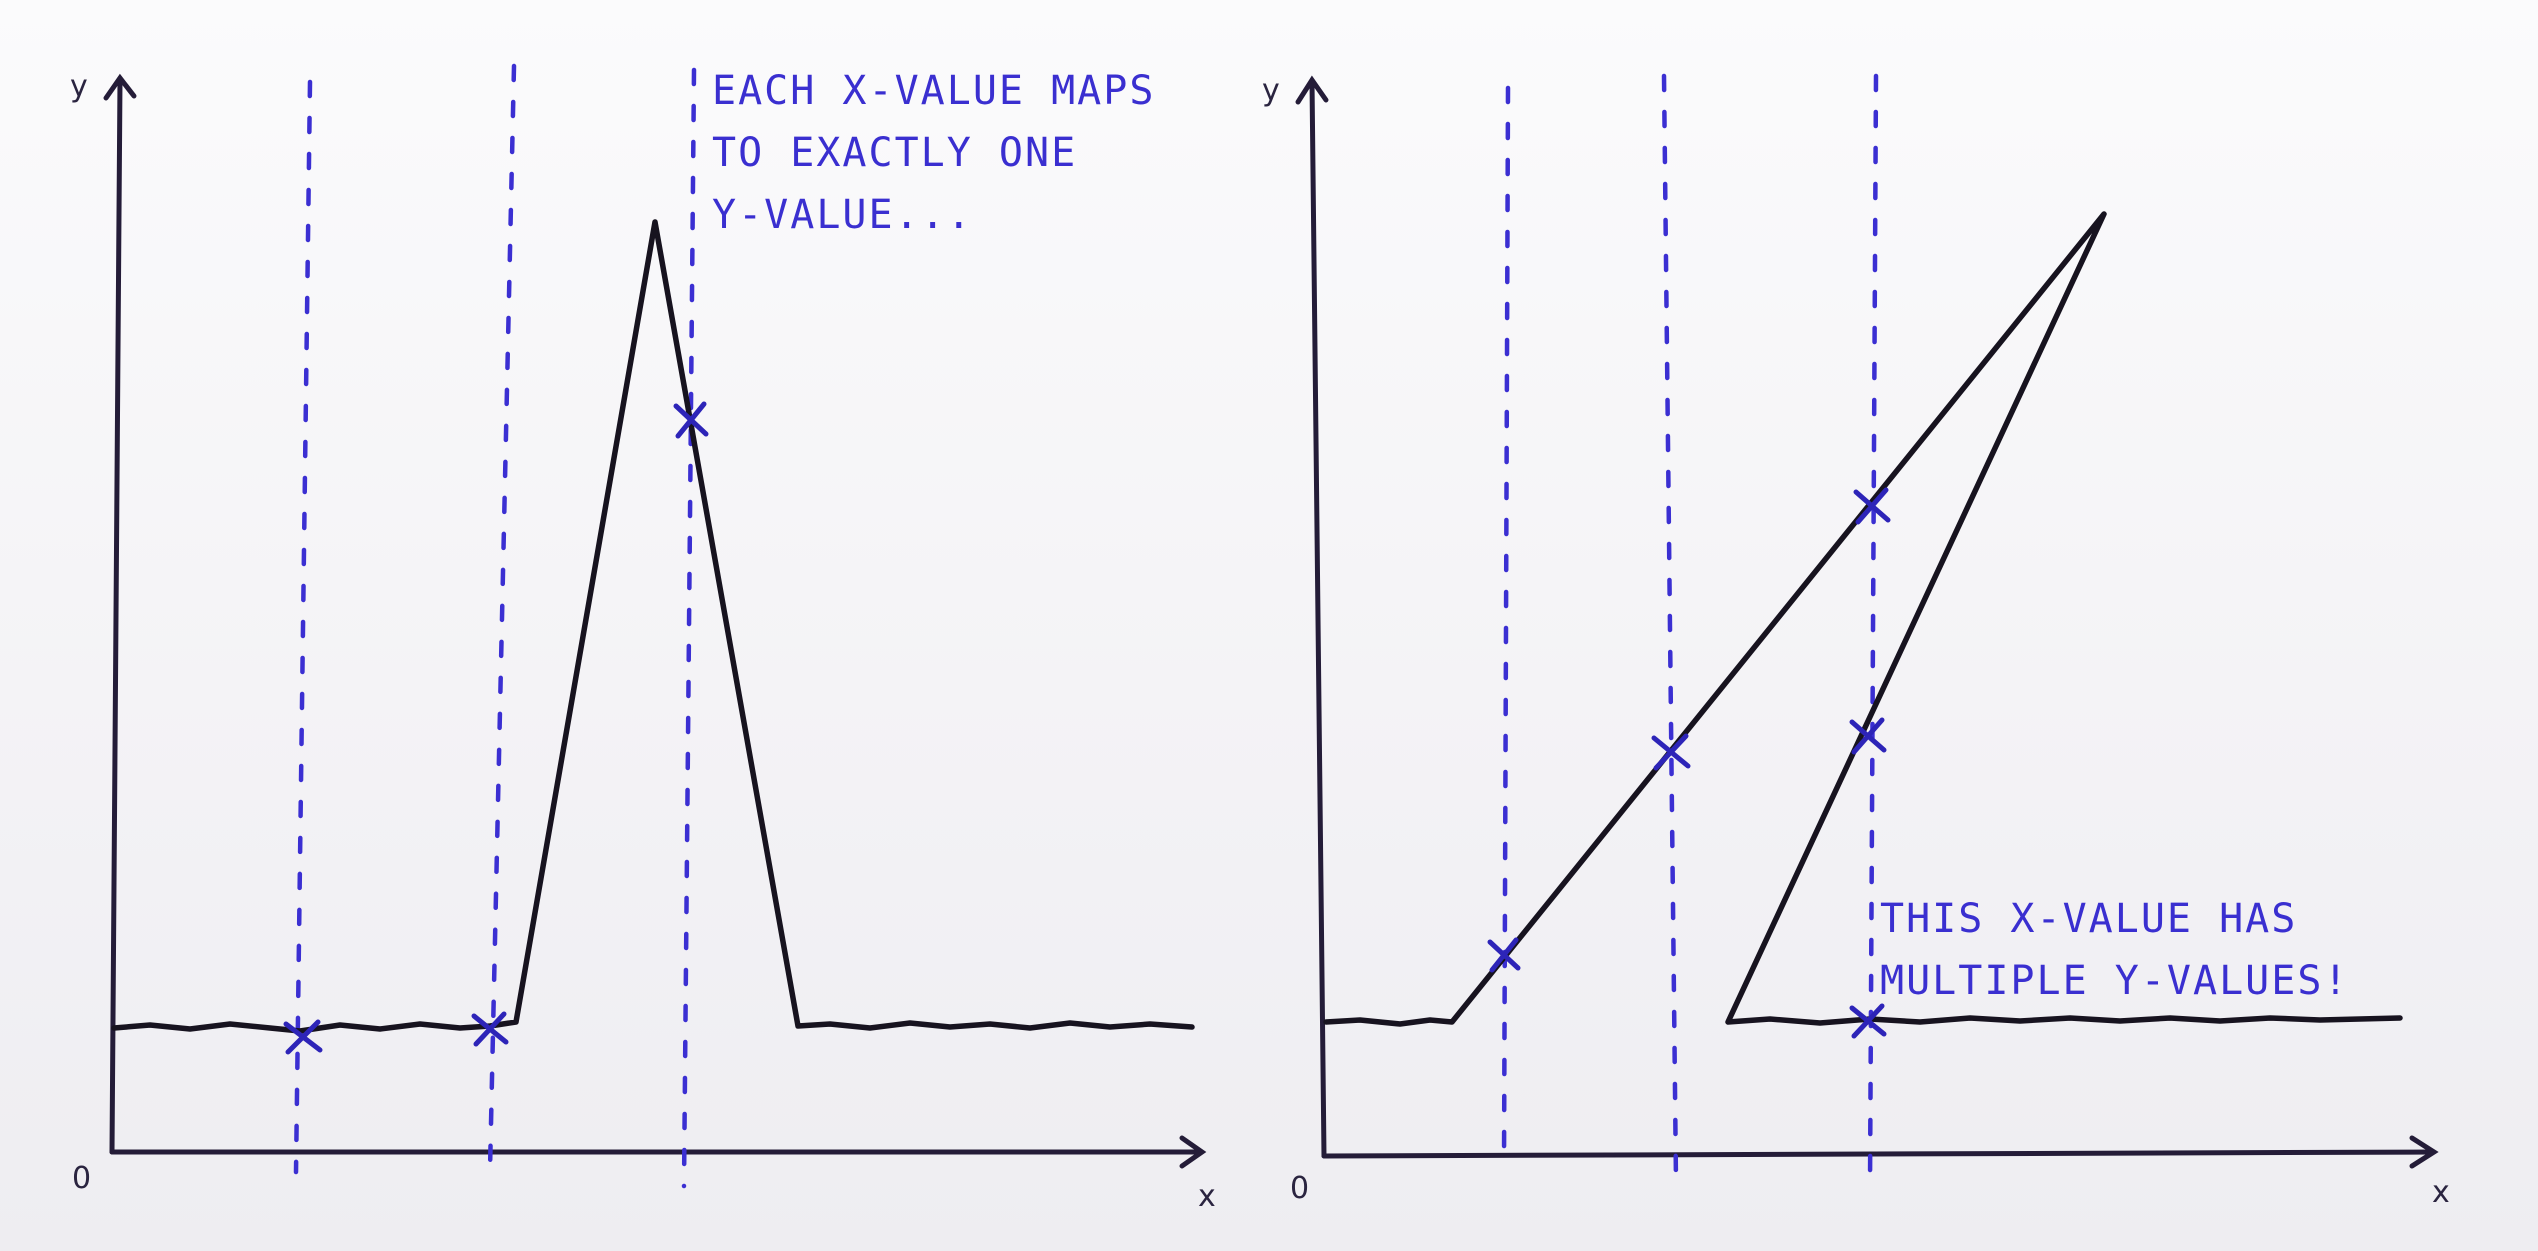 The height and width of the screenshot is (1251, 2538). What do you see at coordinates (2441, 1192) in the screenshot?
I see `right-x-label: x` at bounding box center [2441, 1192].